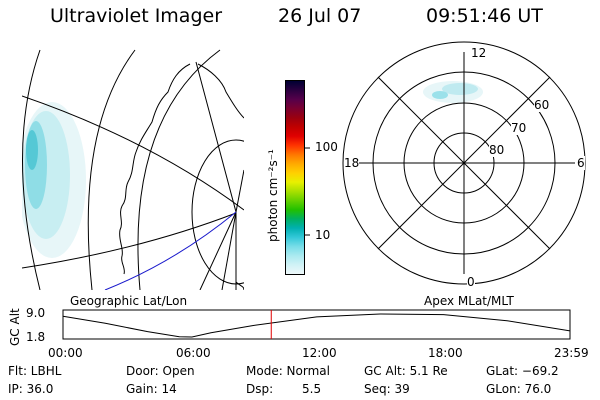 The height and width of the screenshot is (400, 600). Describe the element at coordinates (522, 371) in the screenshot. I see `status-glat: GLat: −69.2` at that location.